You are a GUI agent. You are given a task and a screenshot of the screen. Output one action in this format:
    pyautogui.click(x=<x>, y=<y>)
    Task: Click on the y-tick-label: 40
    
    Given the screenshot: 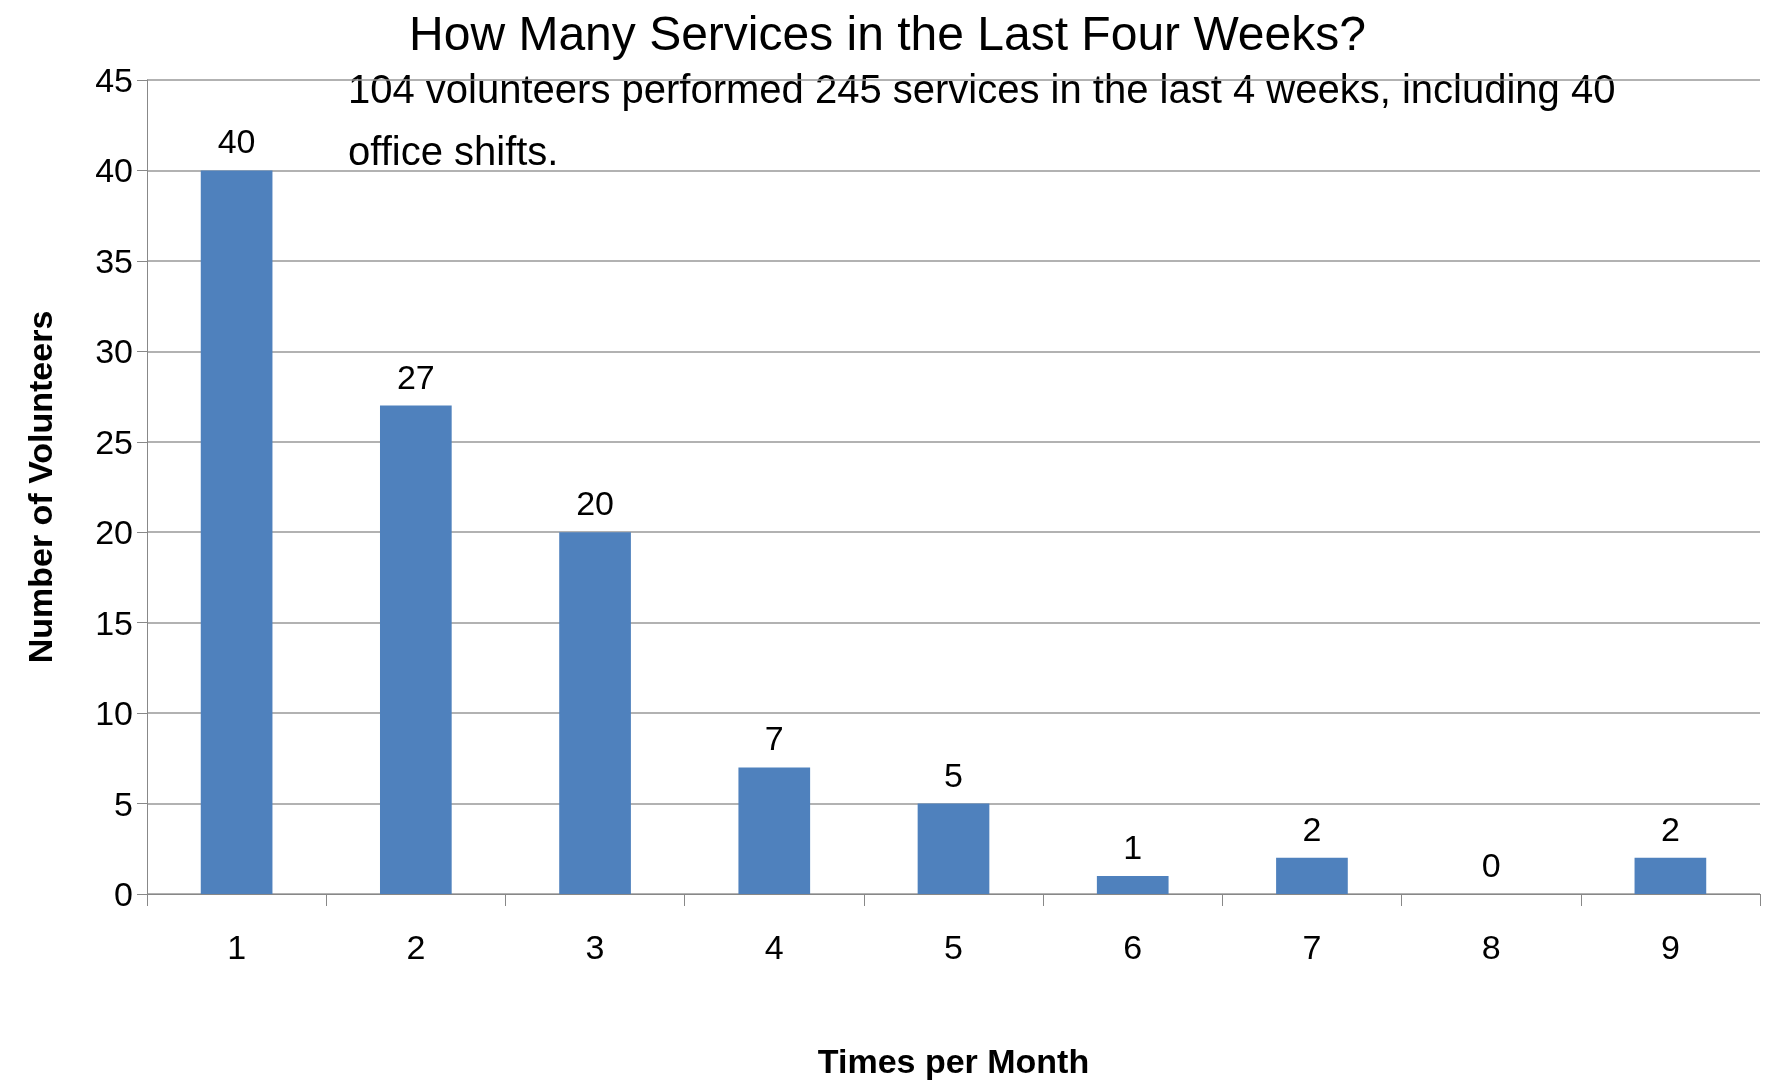 What is the action you would take?
    pyautogui.click(x=114, y=170)
    